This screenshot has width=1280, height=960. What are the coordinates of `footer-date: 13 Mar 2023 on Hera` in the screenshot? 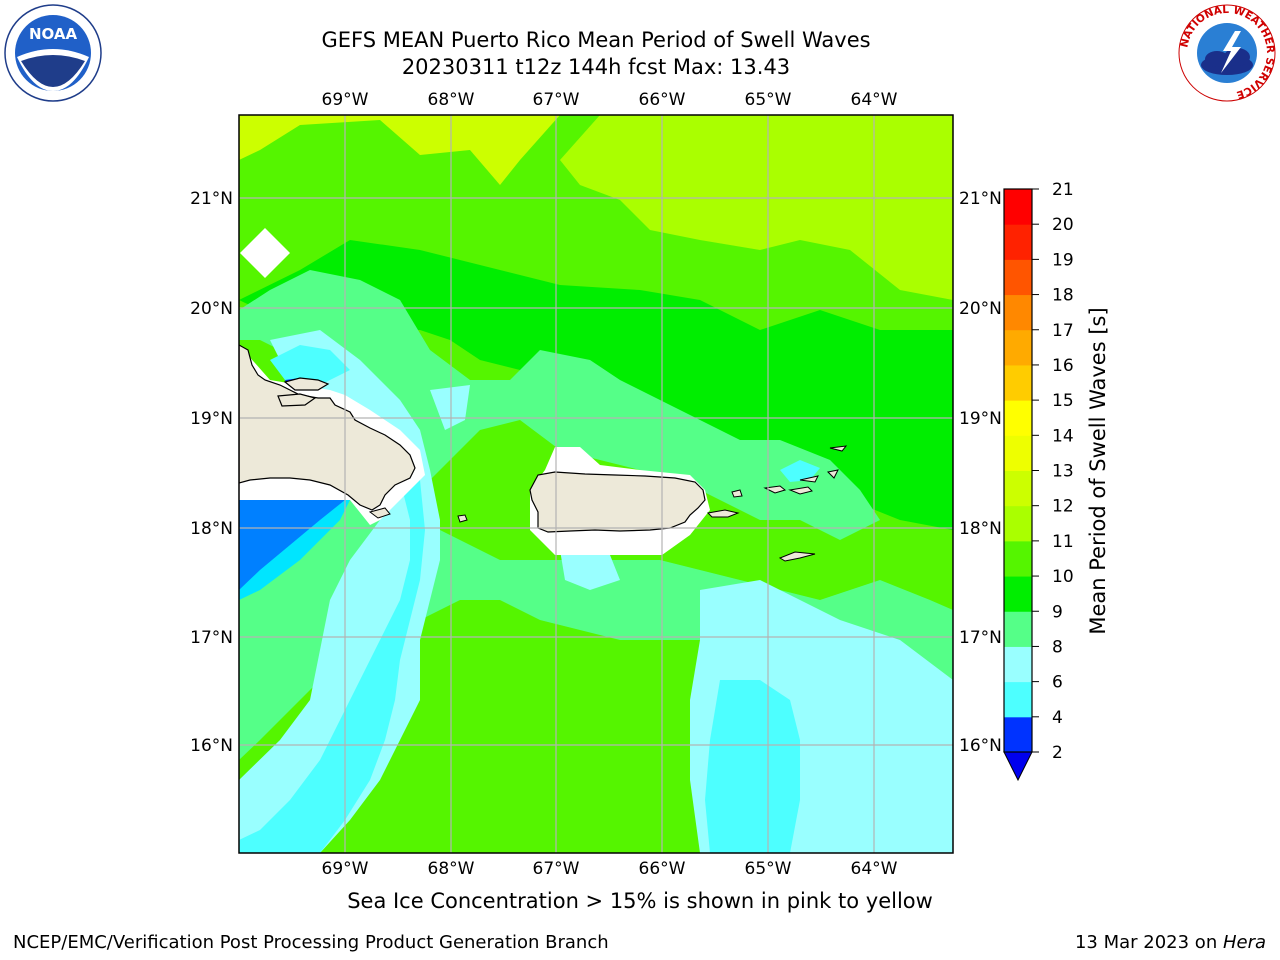 It's located at (1170, 942).